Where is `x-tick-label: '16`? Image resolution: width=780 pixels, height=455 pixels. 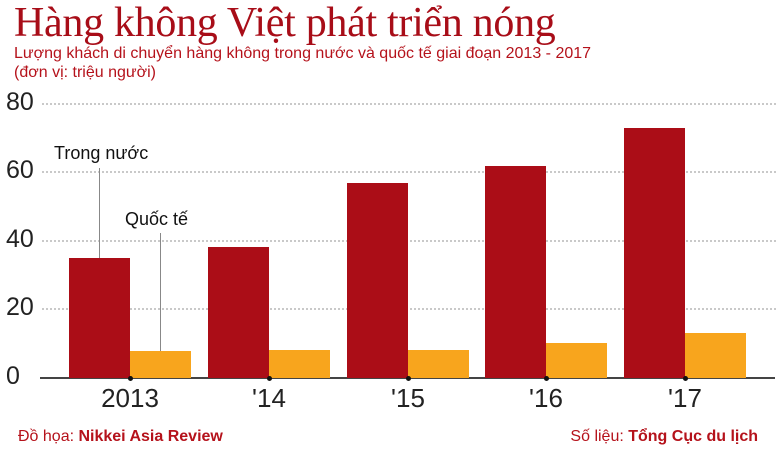 x-tick-label: '16 is located at coordinates (546, 398).